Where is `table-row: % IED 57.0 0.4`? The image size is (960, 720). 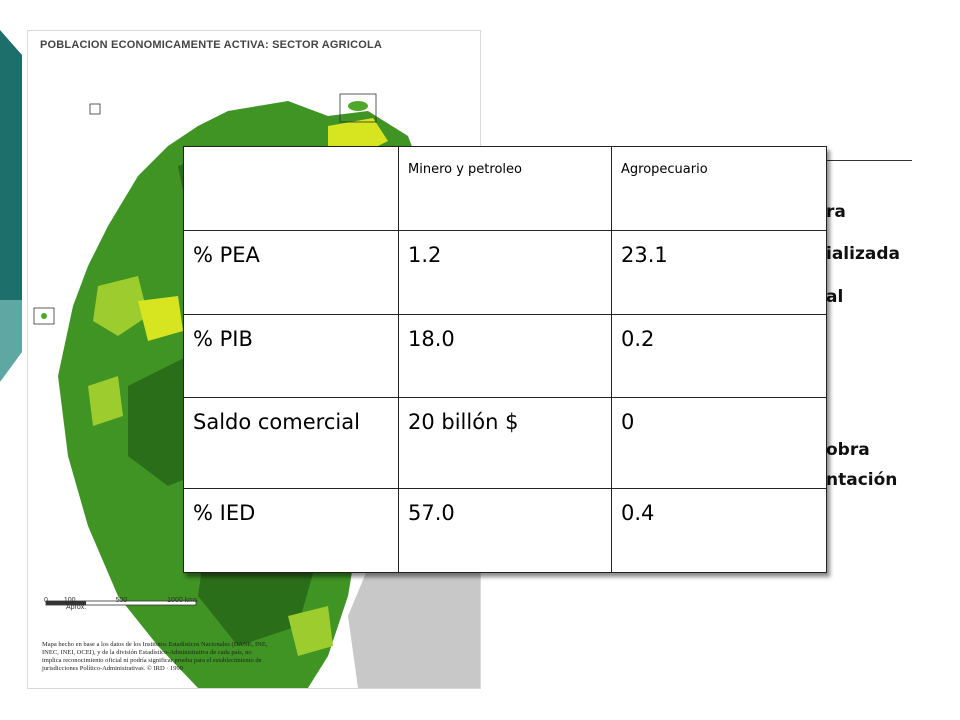 table-row: % IED 57.0 0.4 is located at coordinates (505, 530).